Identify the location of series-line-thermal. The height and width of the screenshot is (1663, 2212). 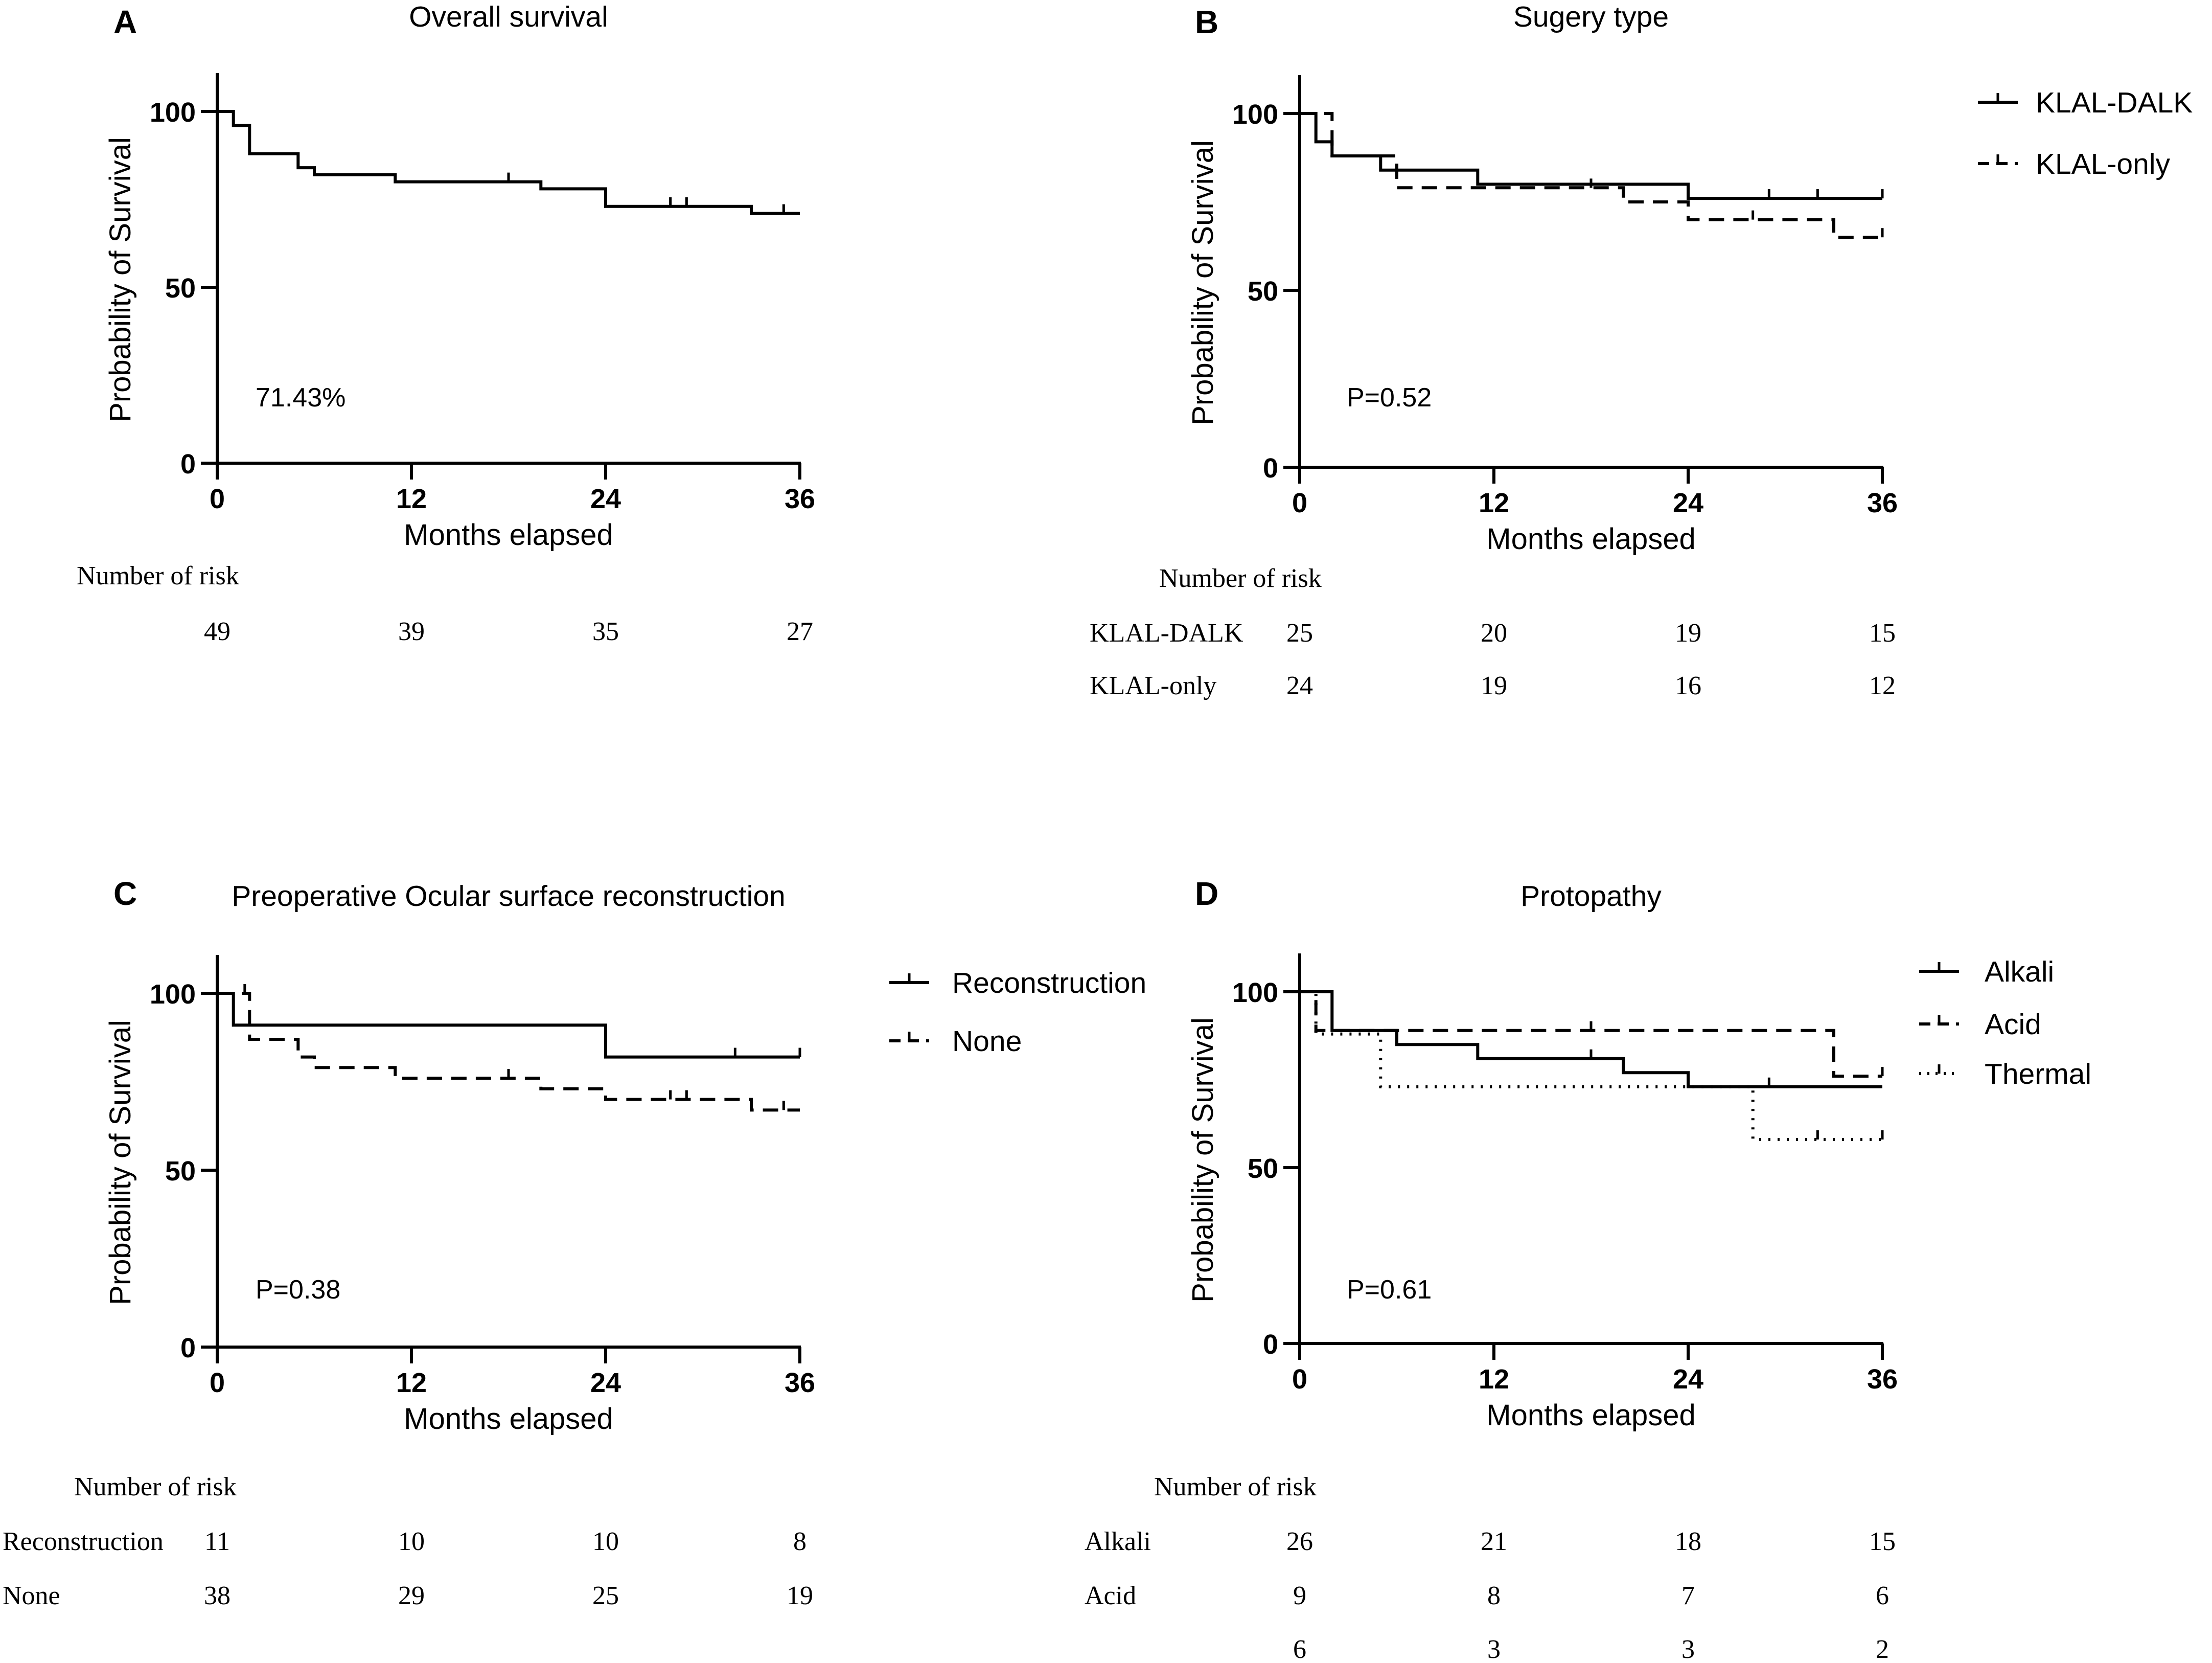
(1591, 1065).